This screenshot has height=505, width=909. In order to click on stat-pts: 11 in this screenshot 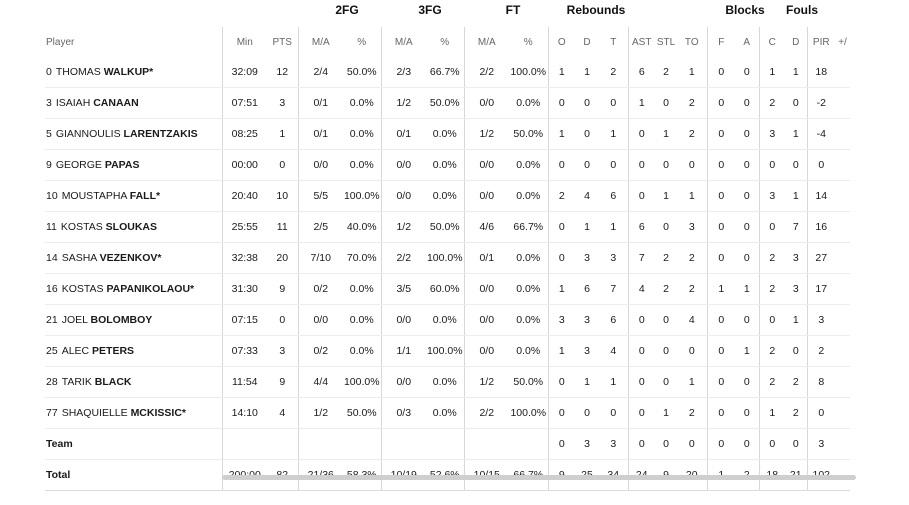, I will do `click(282, 227)`.